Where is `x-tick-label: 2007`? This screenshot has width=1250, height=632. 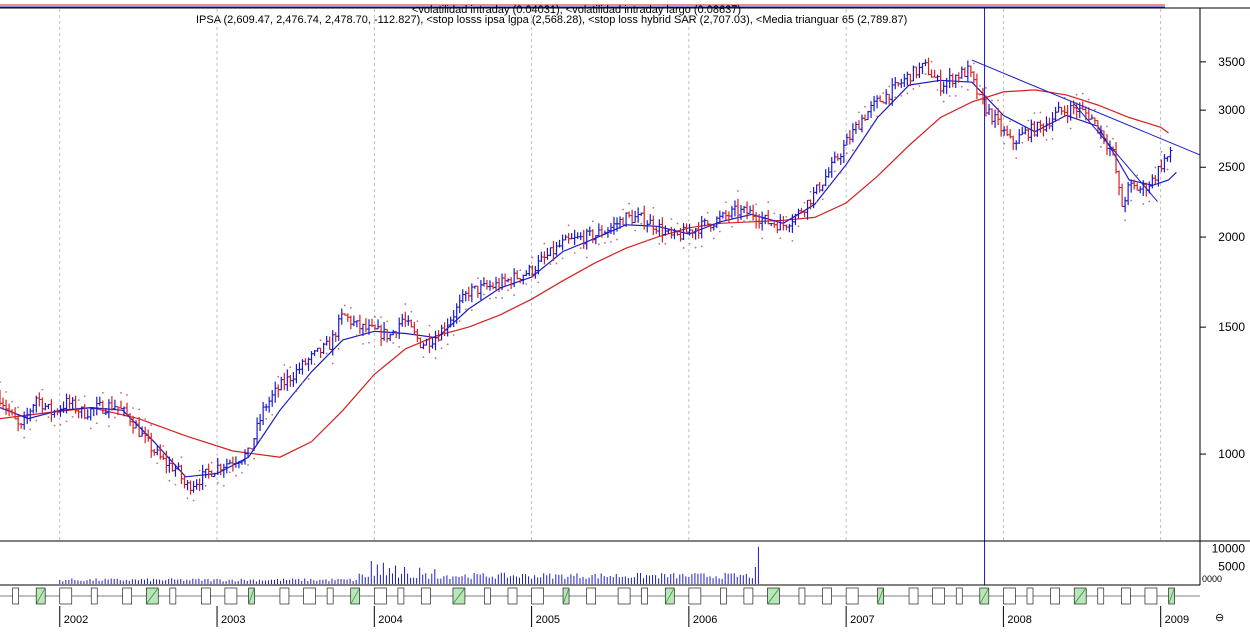 x-tick-label: 2007 is located at coordinates (862, 620).